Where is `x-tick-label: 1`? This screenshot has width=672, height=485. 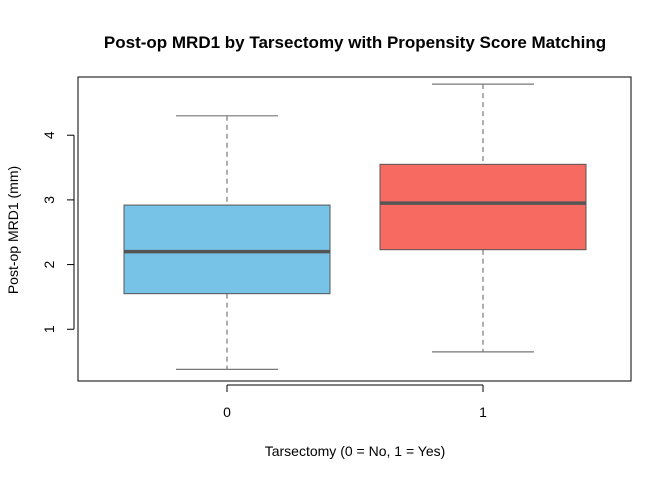 x-tick-label: 1 is located at coordinates (483, 412).